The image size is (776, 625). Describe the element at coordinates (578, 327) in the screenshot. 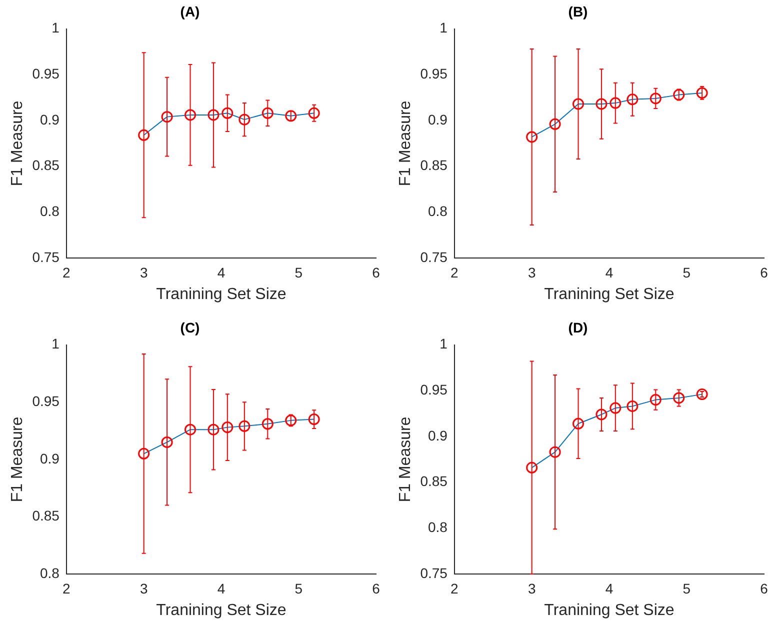

I see `chart-title: (D)` at that location.